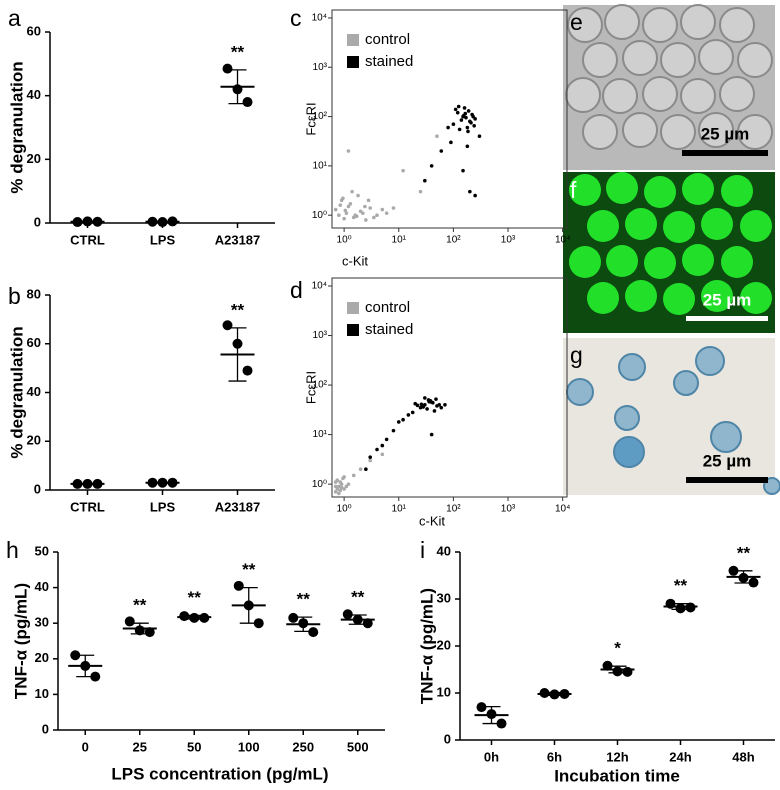 The height and width of the screenshot is (790, 780). I want to click on panel-letter: b, so click(14, 296).